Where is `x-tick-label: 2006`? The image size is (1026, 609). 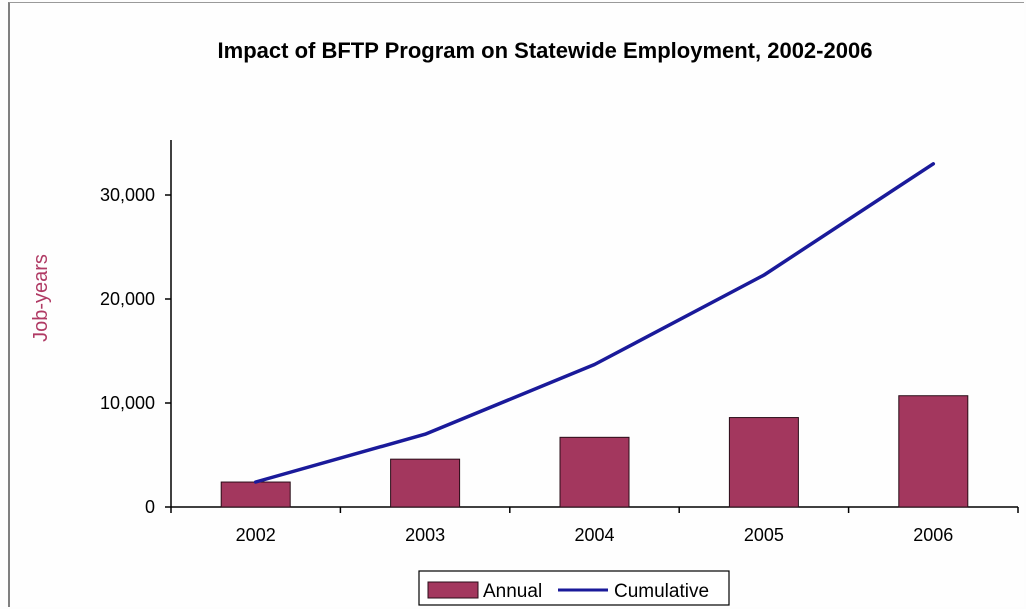 x-tick-label: 2006 is located at coordinates (933, 535).